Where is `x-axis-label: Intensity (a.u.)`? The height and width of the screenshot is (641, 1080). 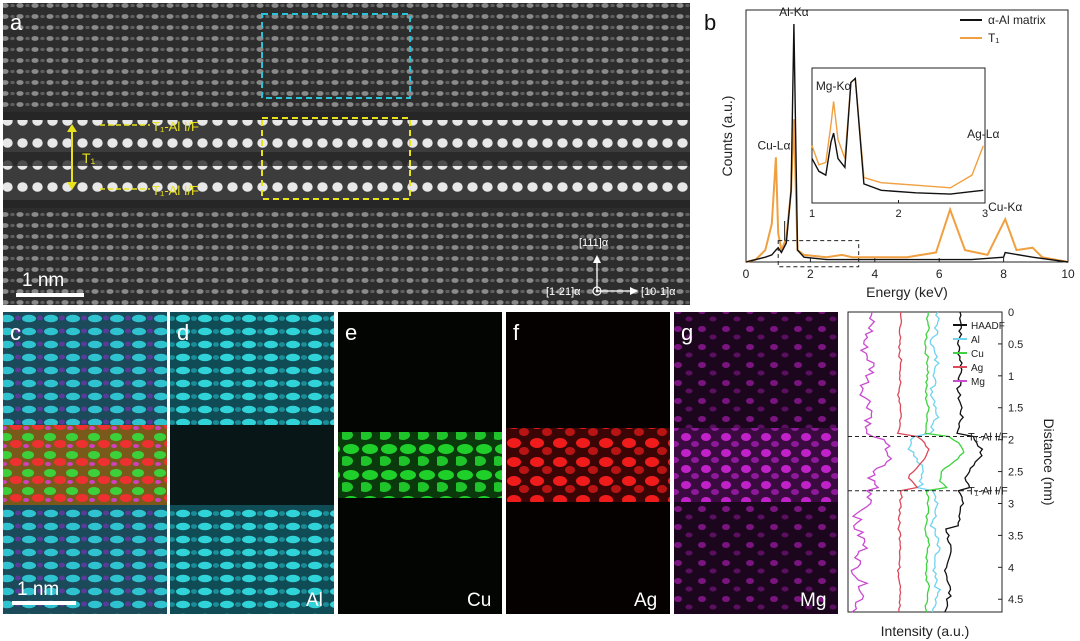
x-axis-label: Intensity (a.u.) is located at coordinates (925, 631).